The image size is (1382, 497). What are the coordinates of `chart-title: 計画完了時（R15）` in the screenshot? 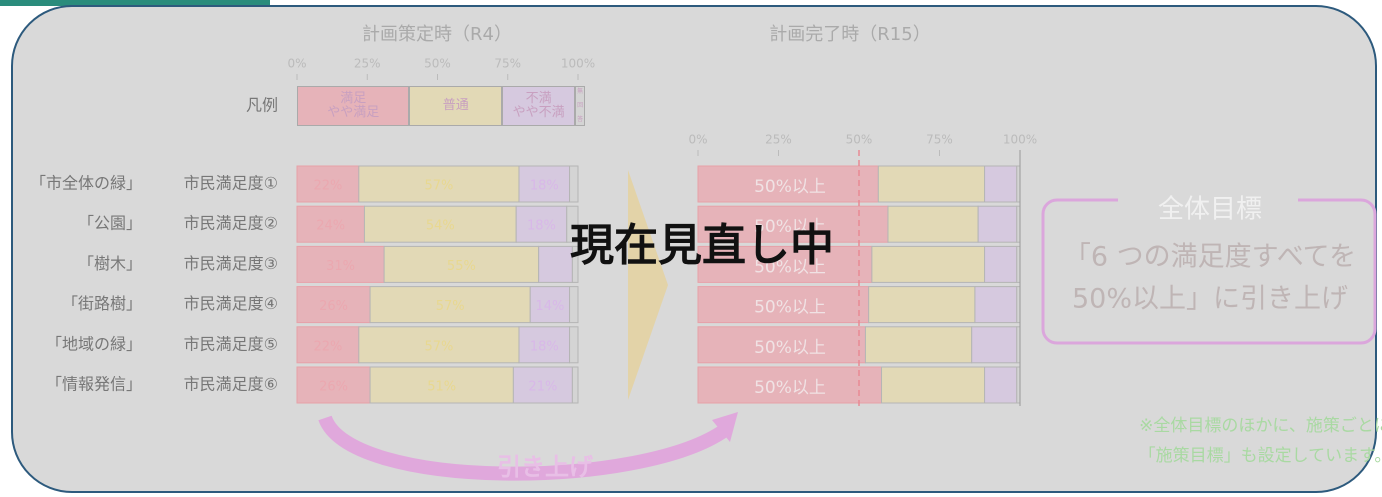 It's located at (849, 34).